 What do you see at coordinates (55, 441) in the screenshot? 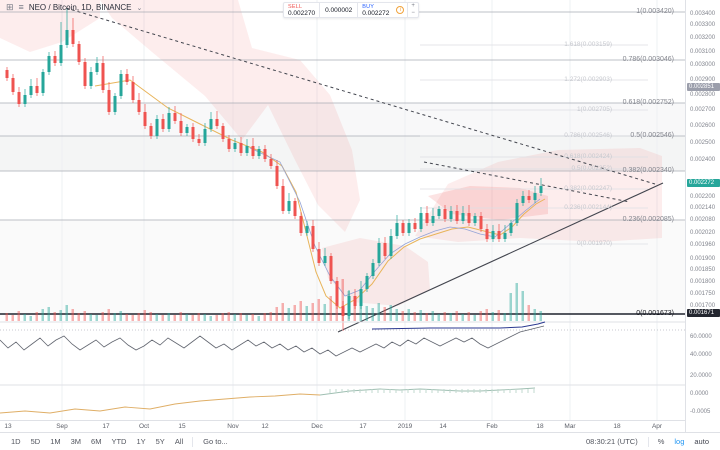
I see `range-button-1m: 1M` at bounding box center [55, 441].